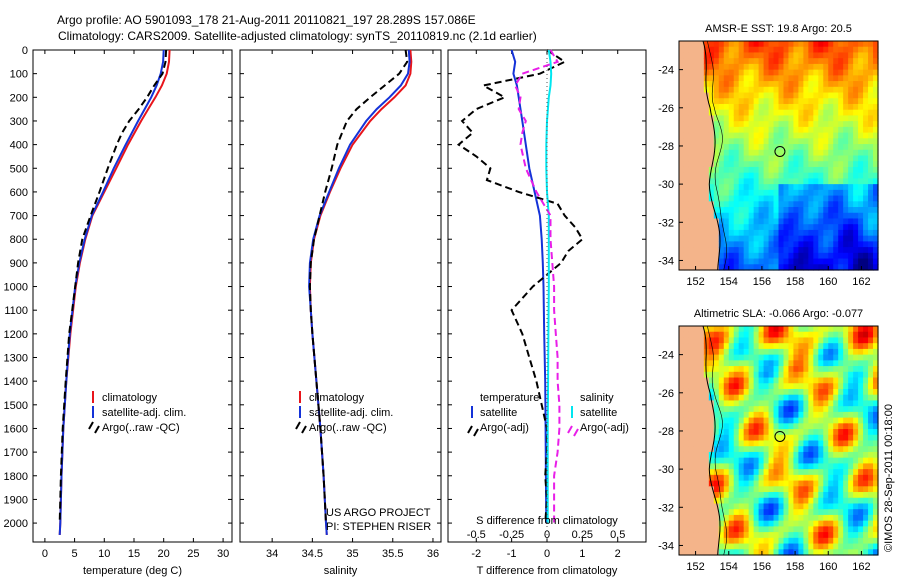 The image size is (900, 580). I want to click on top-tick-label: 0.5, so click(617, 535).